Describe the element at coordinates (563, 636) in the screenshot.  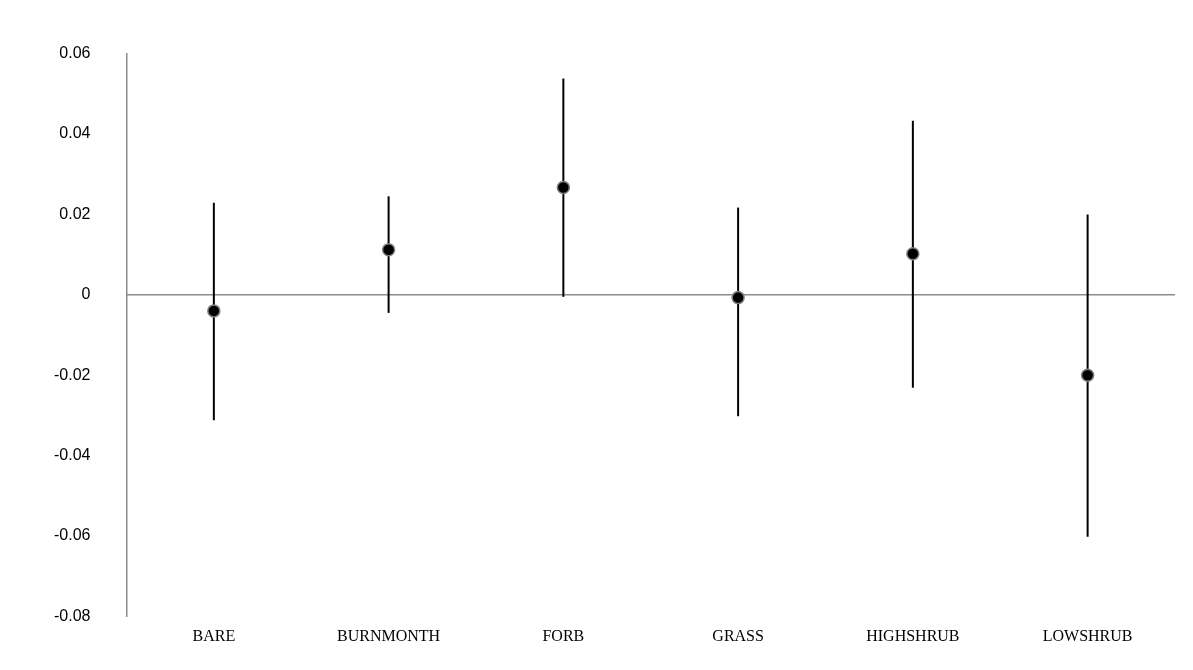
I see `x-tick-label: FORB` at that location.